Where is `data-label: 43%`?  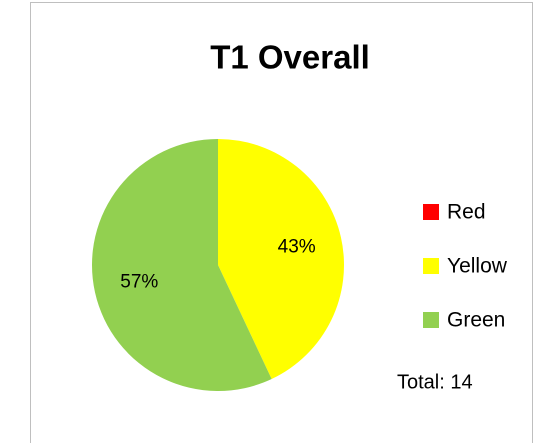 data-label: 43% is located at coordinates (297, 246).